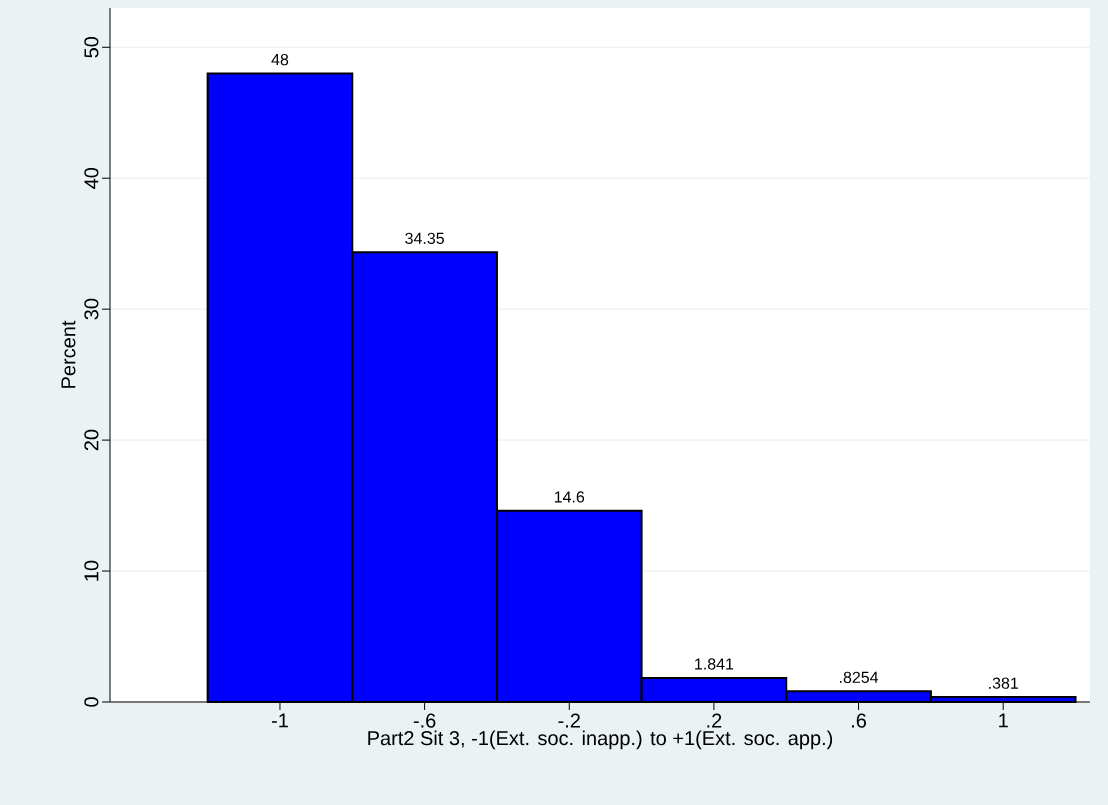 The image size is (1108, 805). I want to click on data-label: 48, so click(280, 59).